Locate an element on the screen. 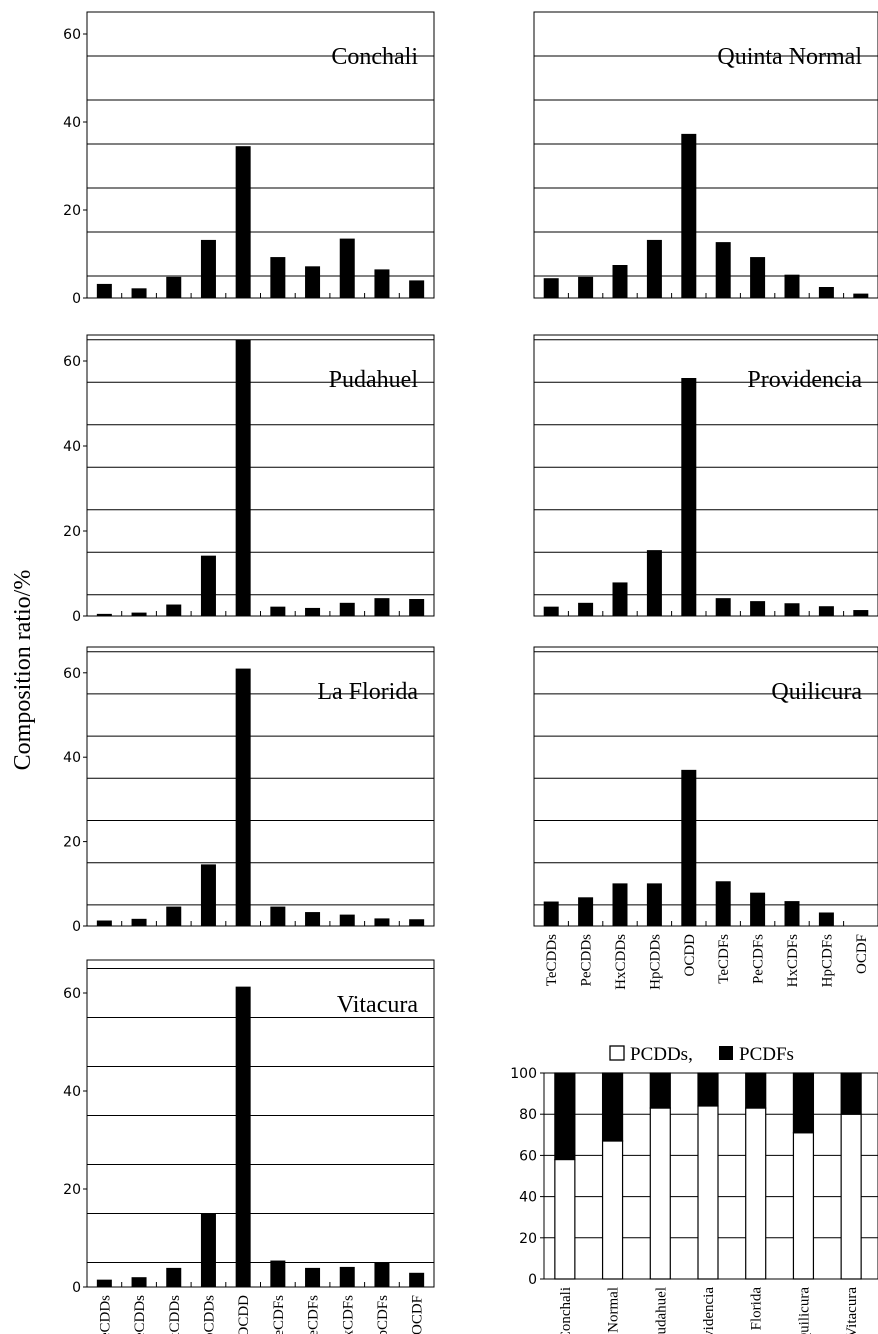 This screenshot has height=1334, width=878. y-tick-label: 20 is located at coordinates (72, 1190).